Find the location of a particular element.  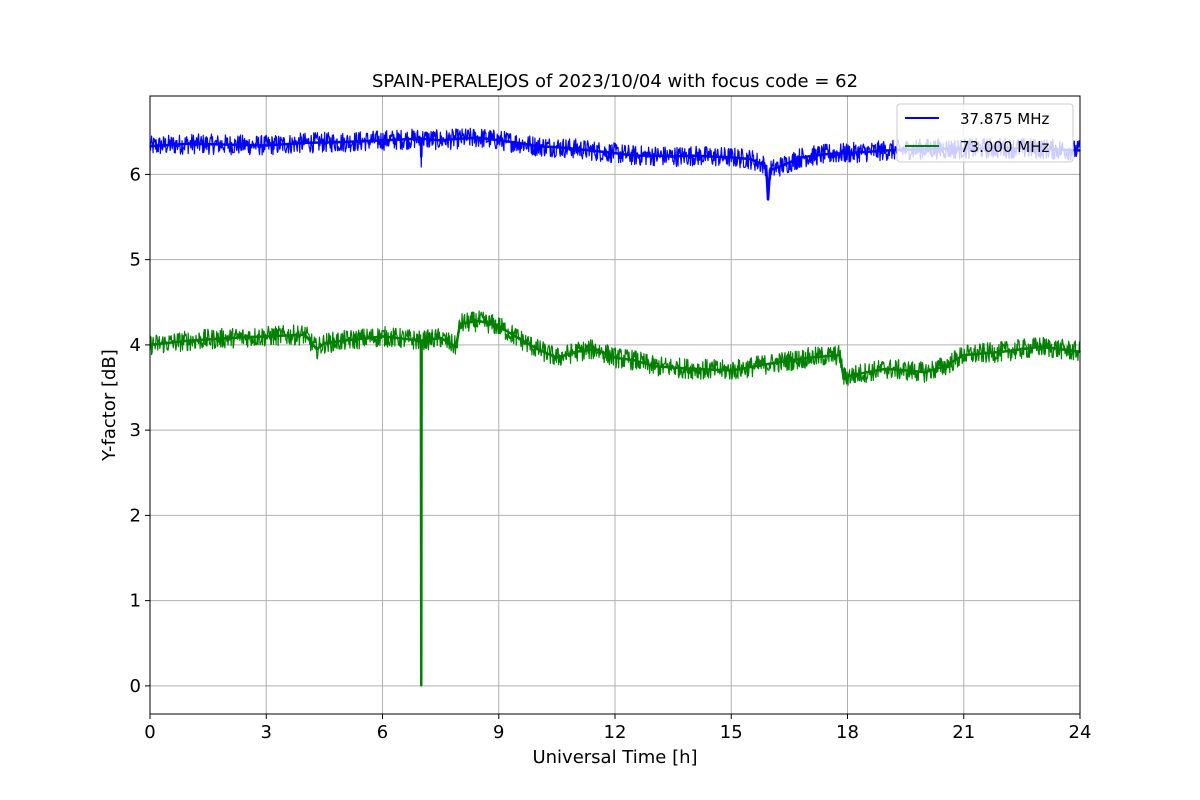

legend-box is located at coordinates (985, 133).